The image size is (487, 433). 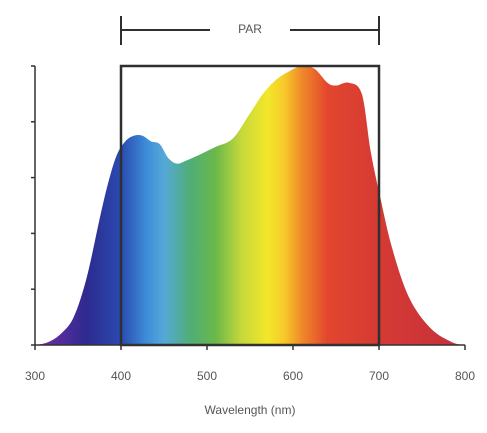 I want to click on x-axis-tick-label: 500, so click(x=207, y=376).